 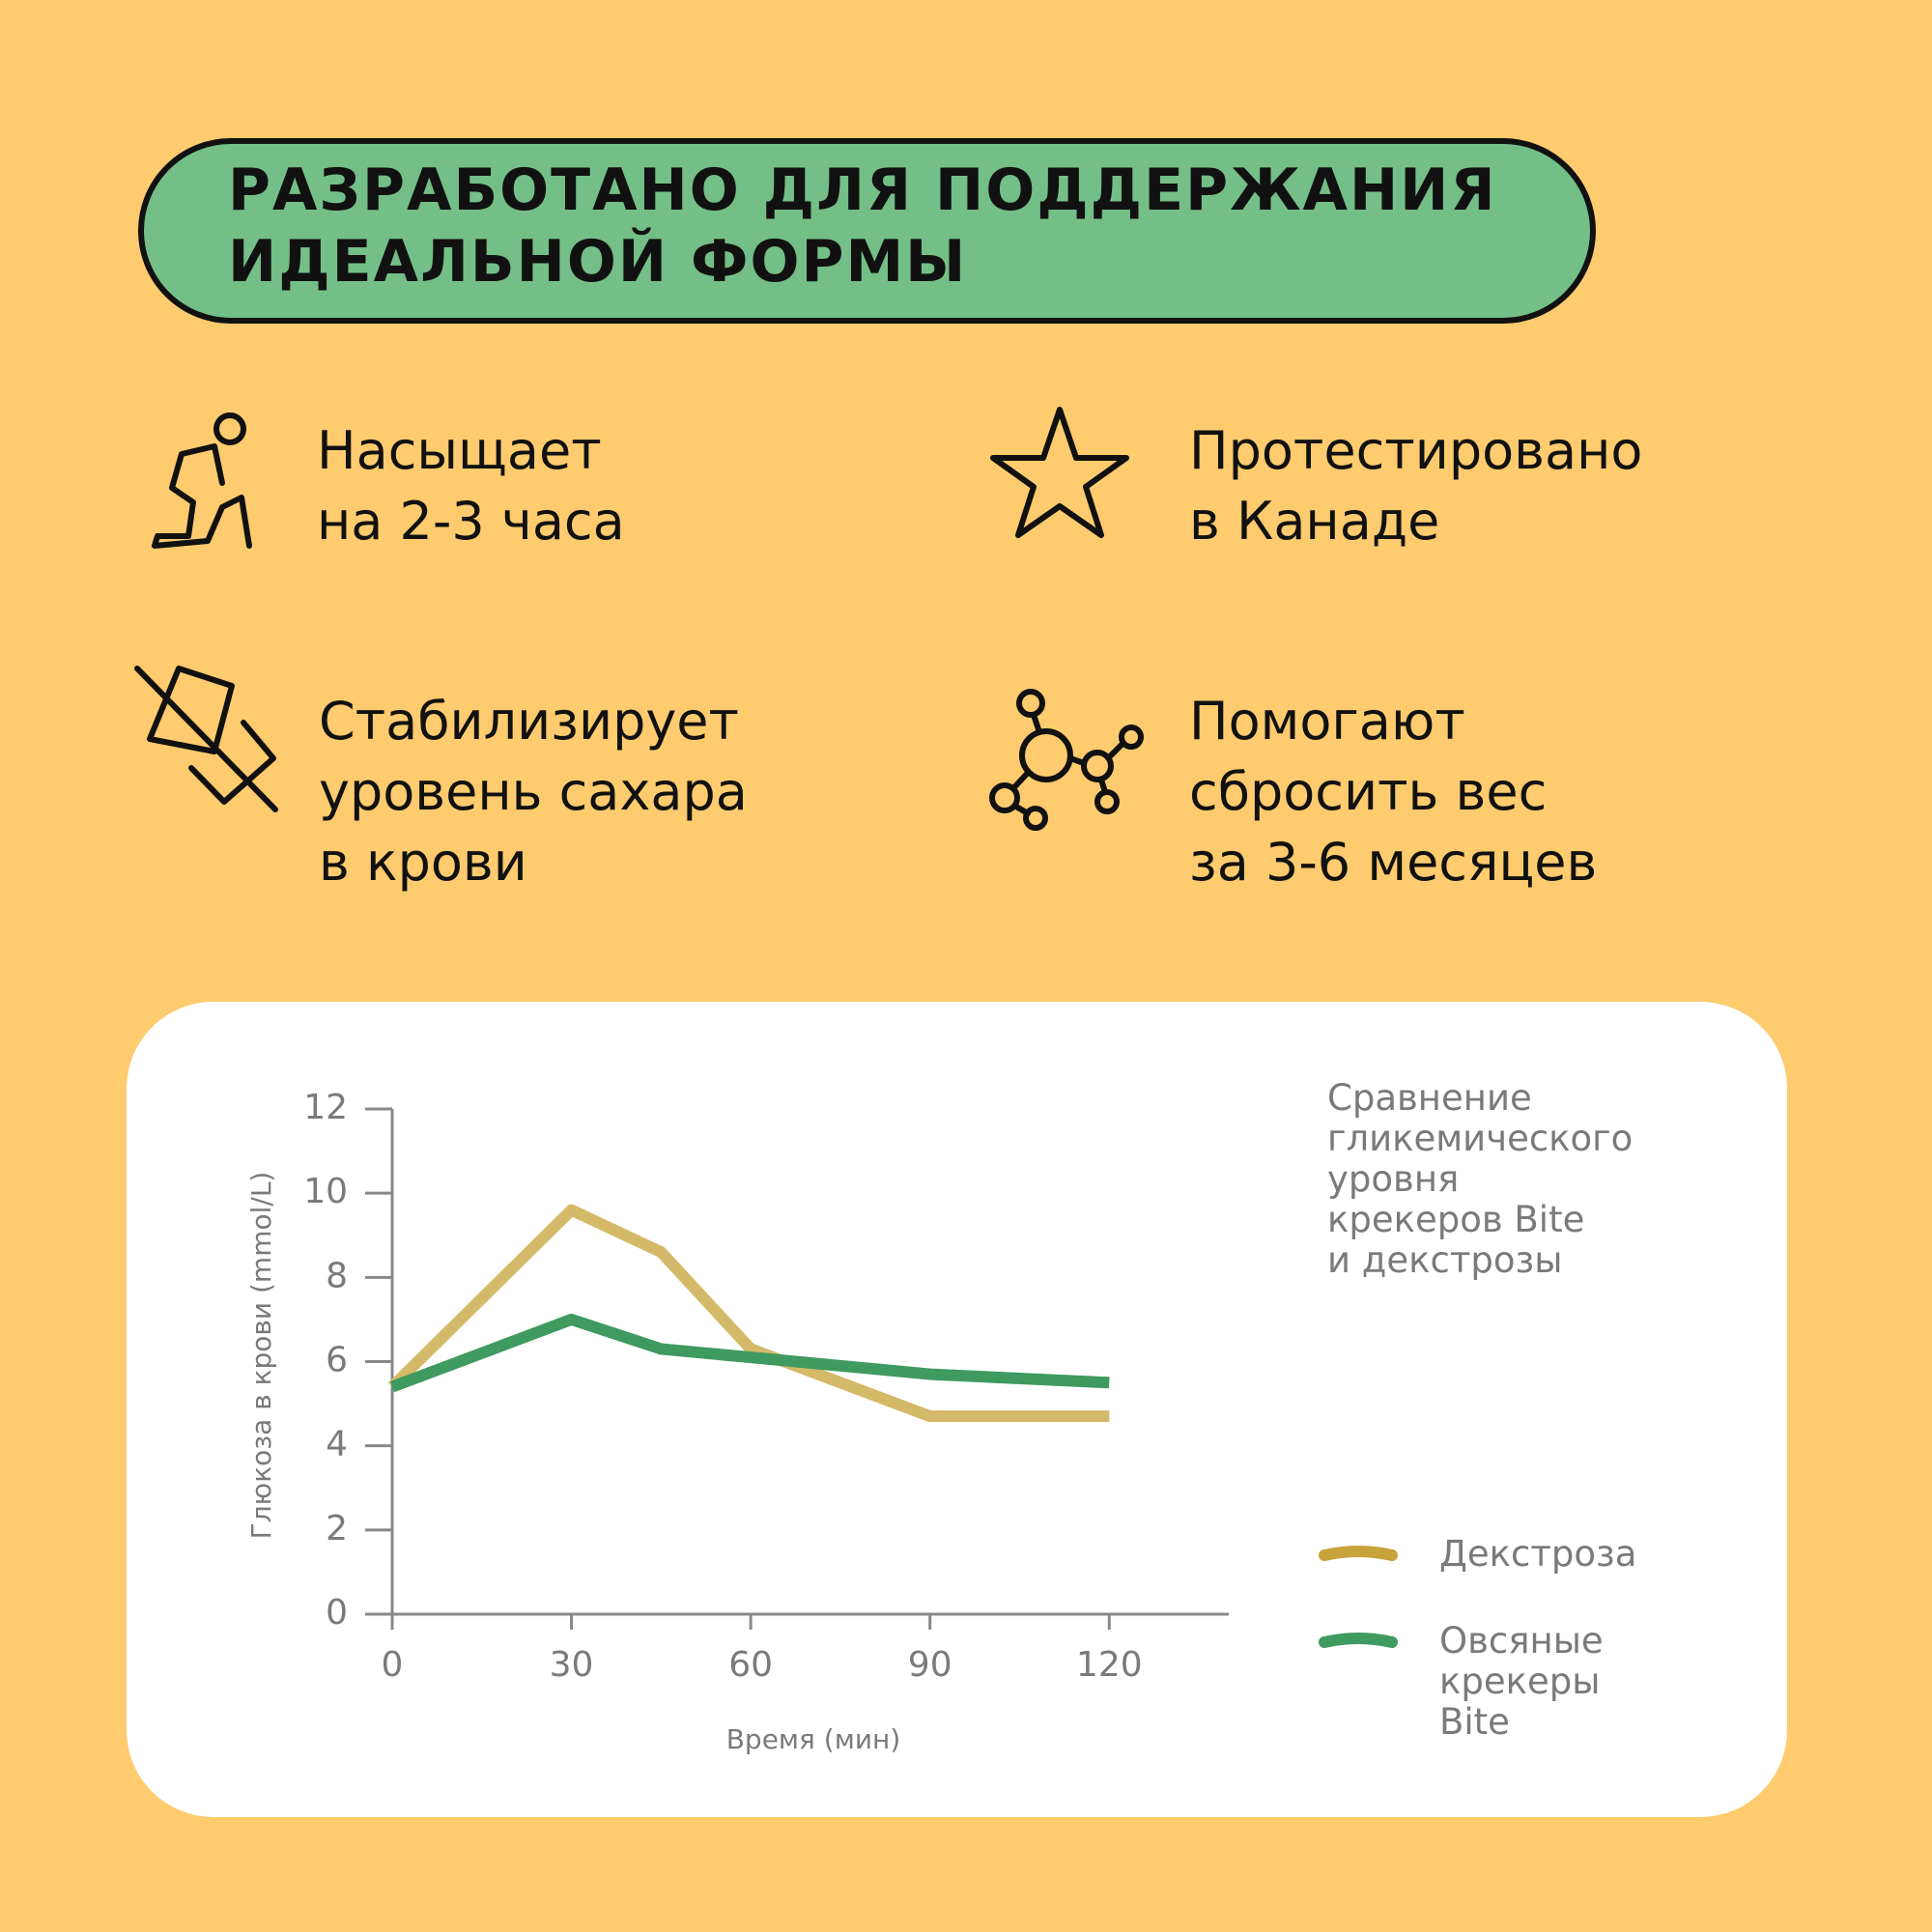 What do you see at coordinates (639, 619) in the screenshot?
I see `icons` at bounding box center [639, 619].